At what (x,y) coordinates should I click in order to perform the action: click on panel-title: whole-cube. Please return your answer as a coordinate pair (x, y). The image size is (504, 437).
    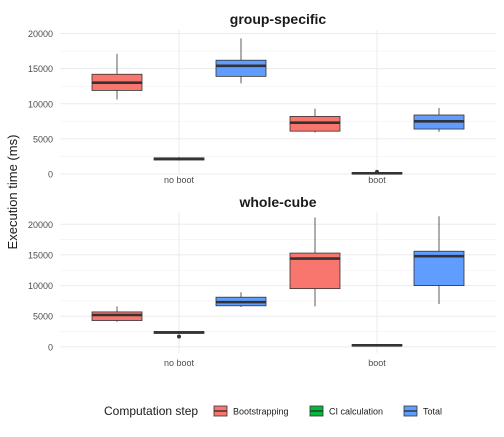
    Looking at the image, I should click on (277, 202).